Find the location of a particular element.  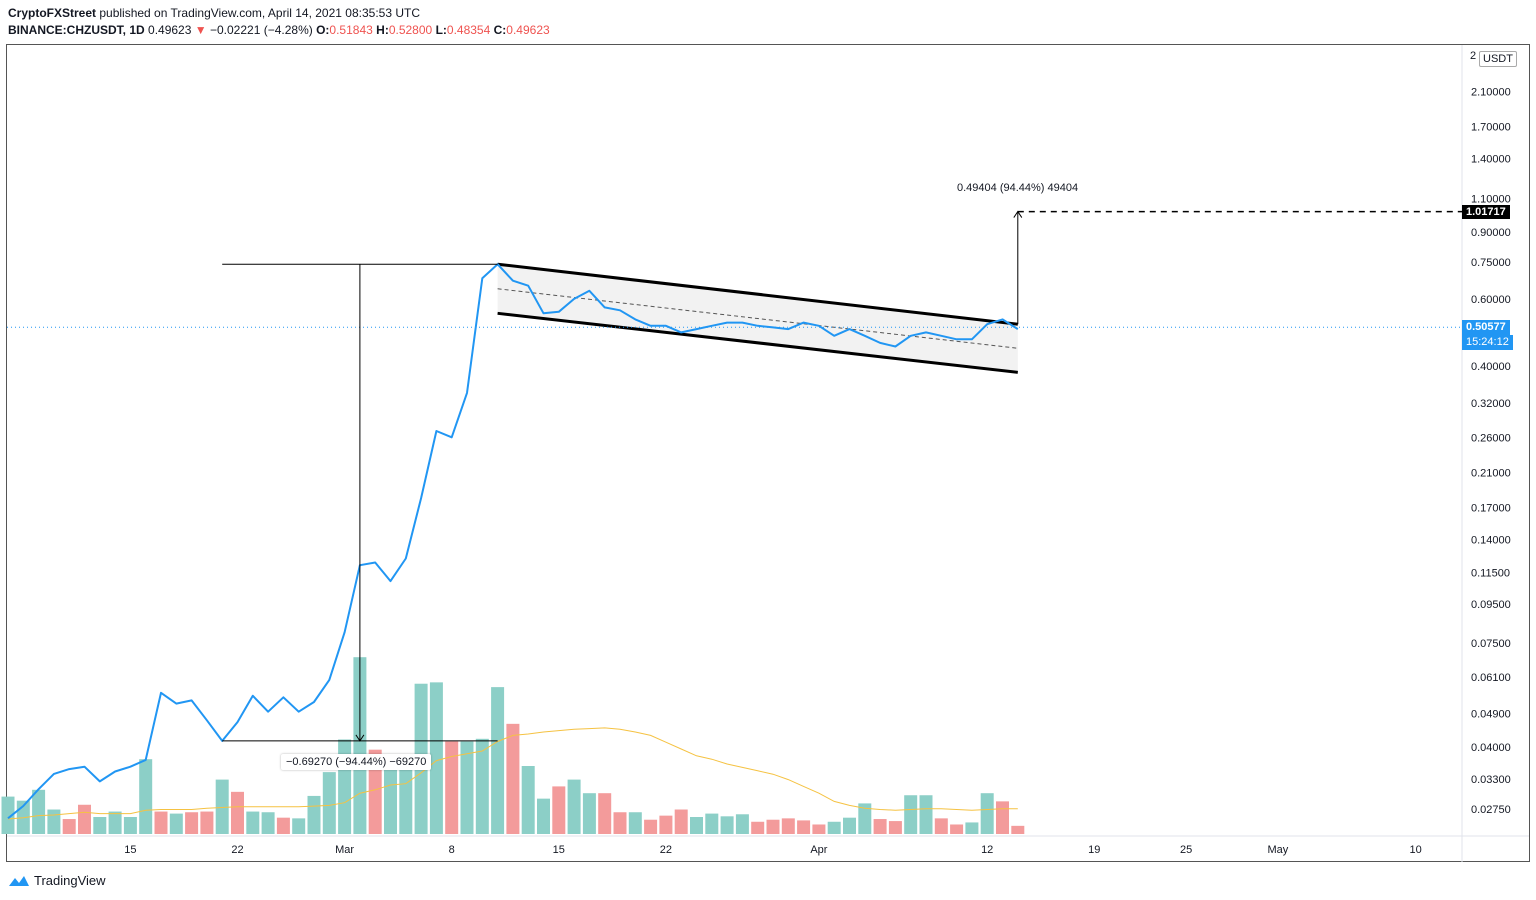

channel-upper-line is located at coordinates (757, 294).